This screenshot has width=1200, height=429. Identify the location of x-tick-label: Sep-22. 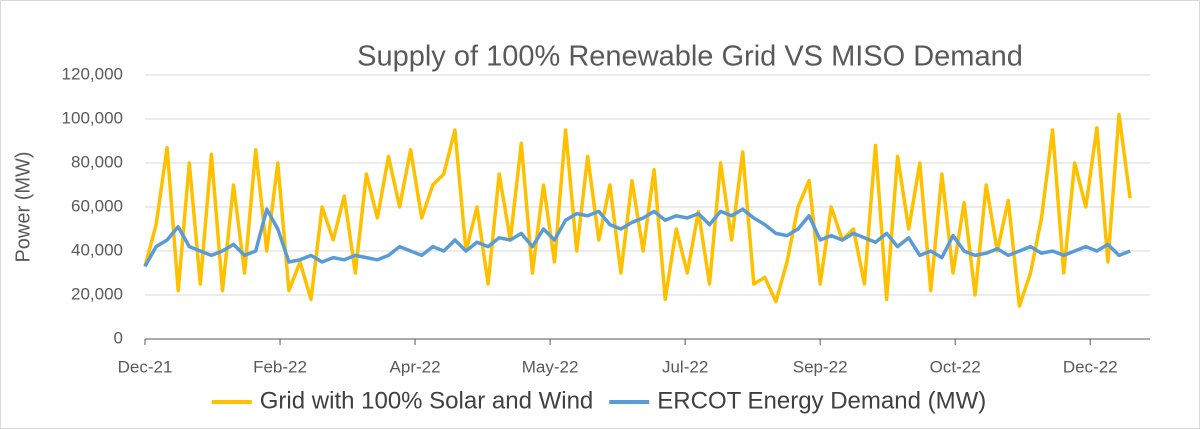
(820, 366).